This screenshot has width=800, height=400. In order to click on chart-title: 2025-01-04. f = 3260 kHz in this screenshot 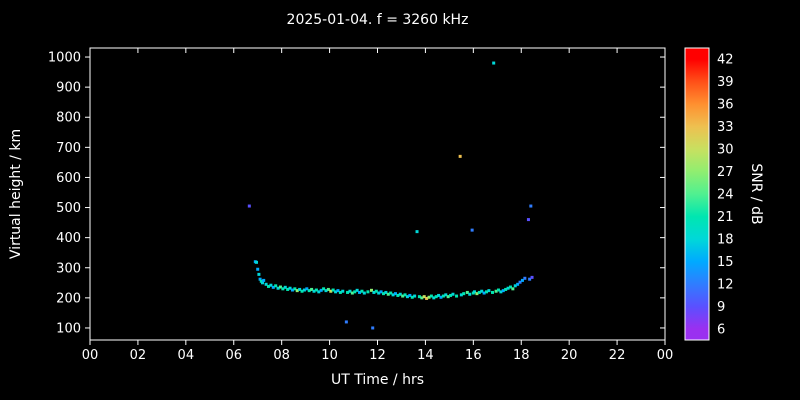, I will do `click(377, 20)`.